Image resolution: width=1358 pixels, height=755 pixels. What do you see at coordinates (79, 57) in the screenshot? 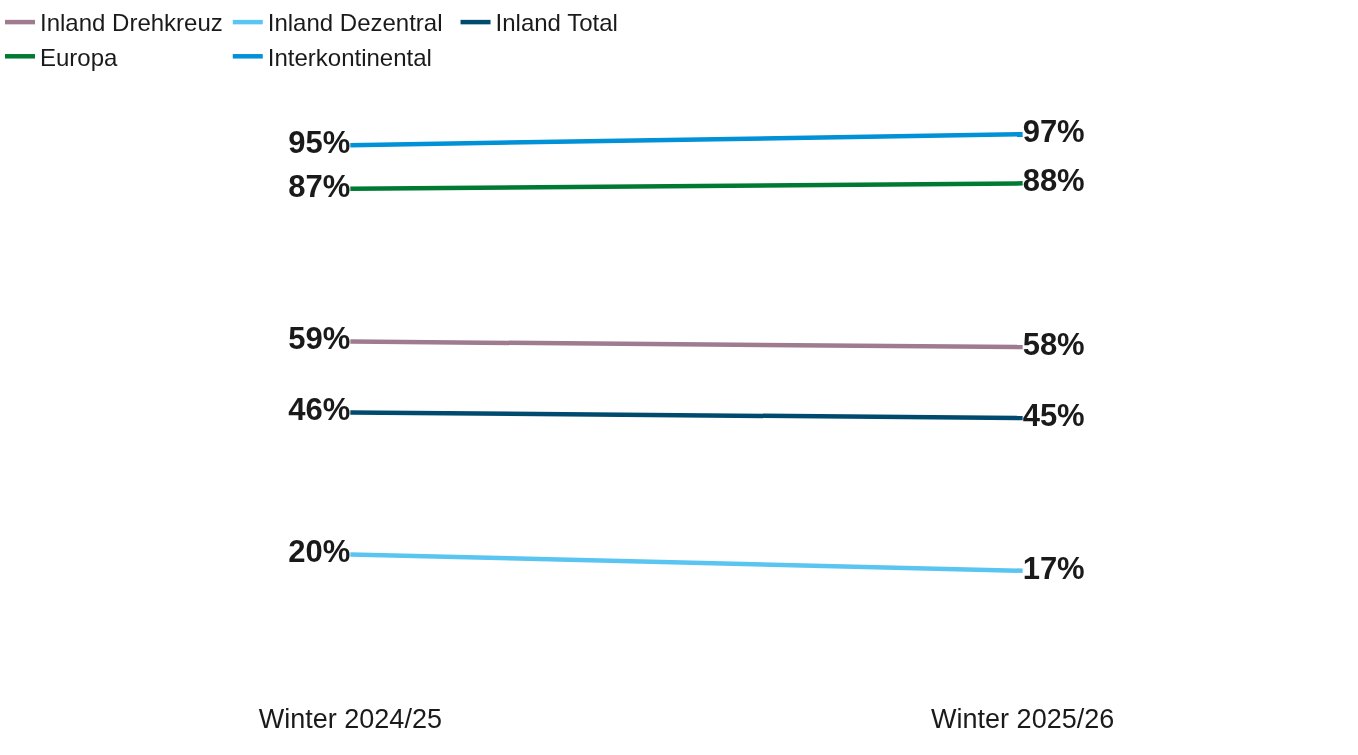
I see `legend-label: Europa` at bounding box center [79, 57].